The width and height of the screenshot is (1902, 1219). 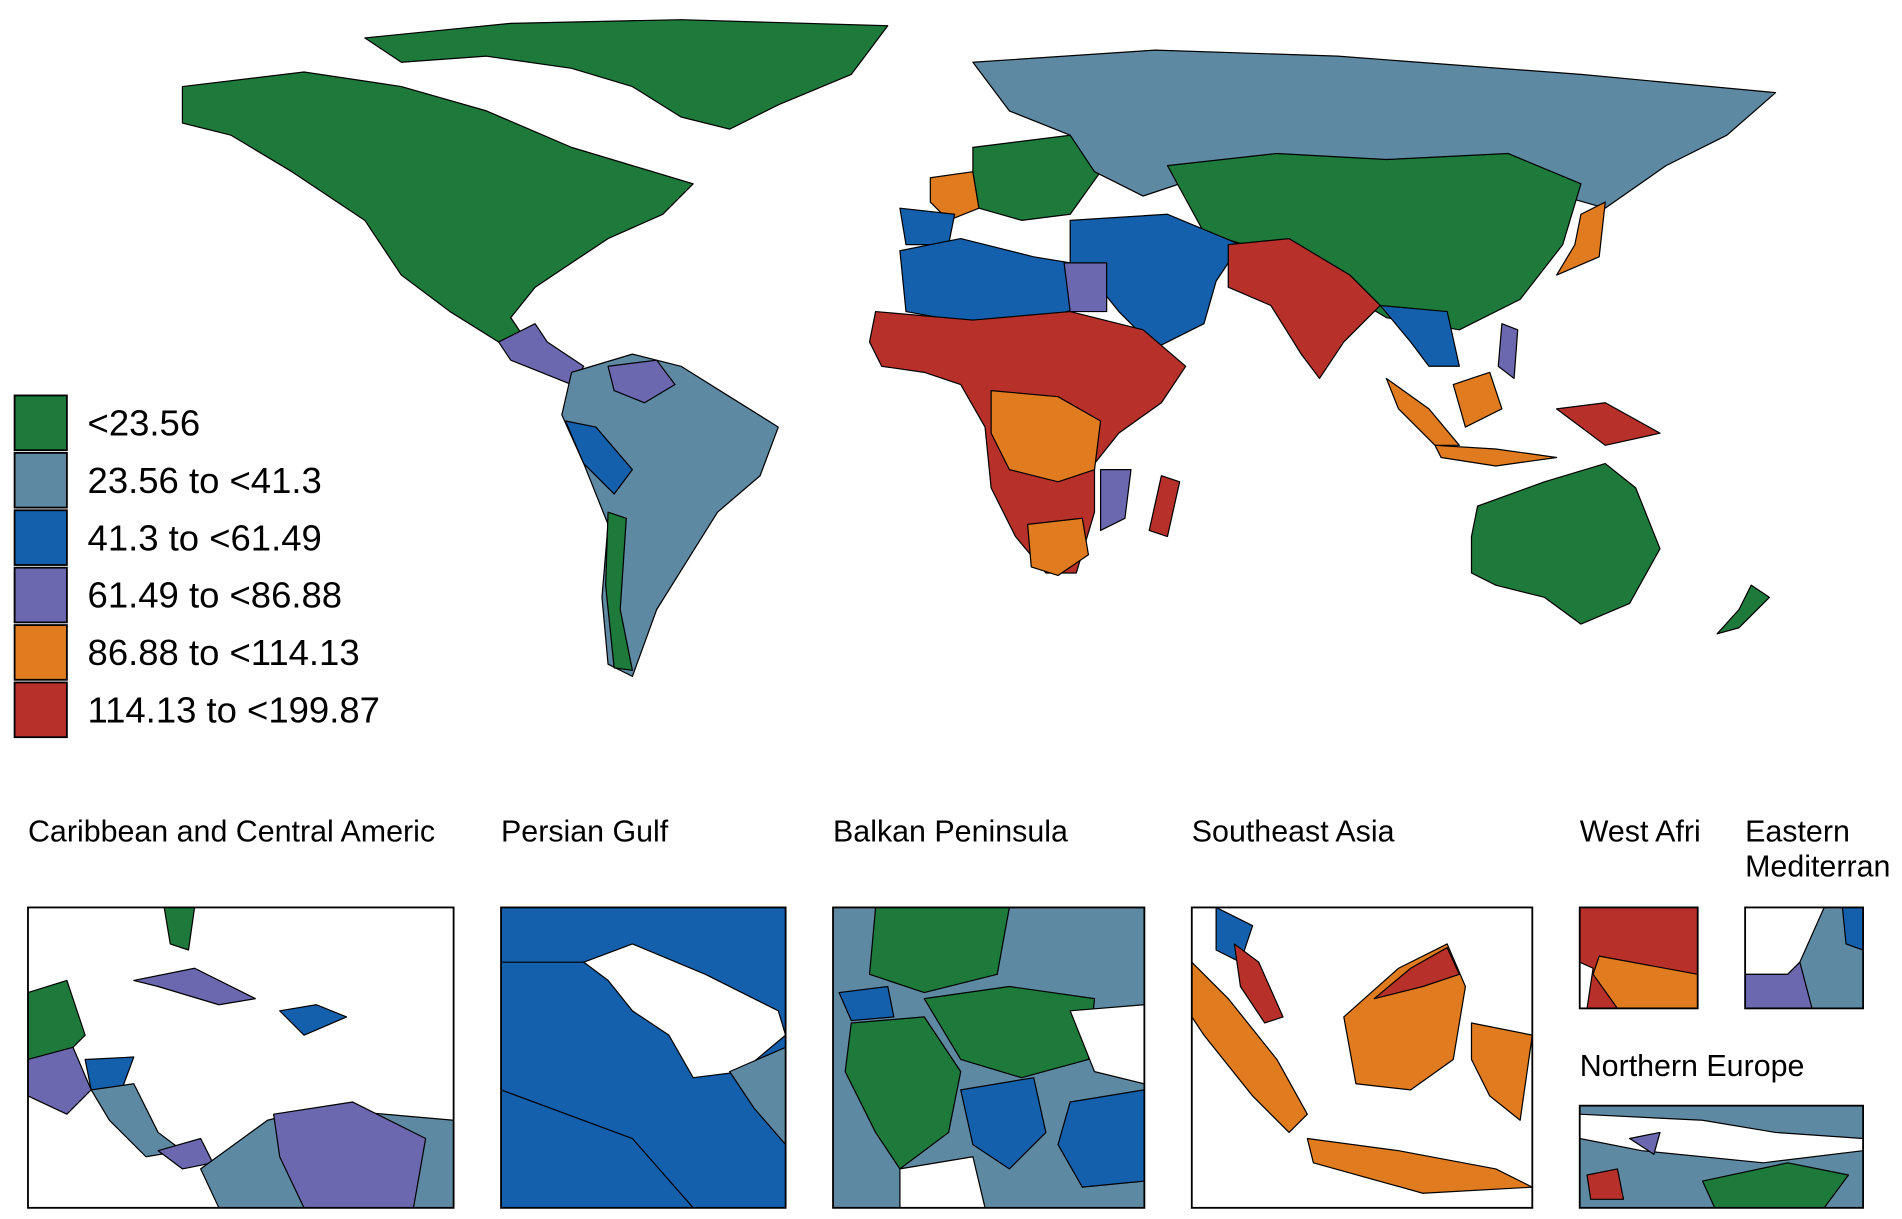 I want to click on inset-west-africa, so click(x=1638, y=958).